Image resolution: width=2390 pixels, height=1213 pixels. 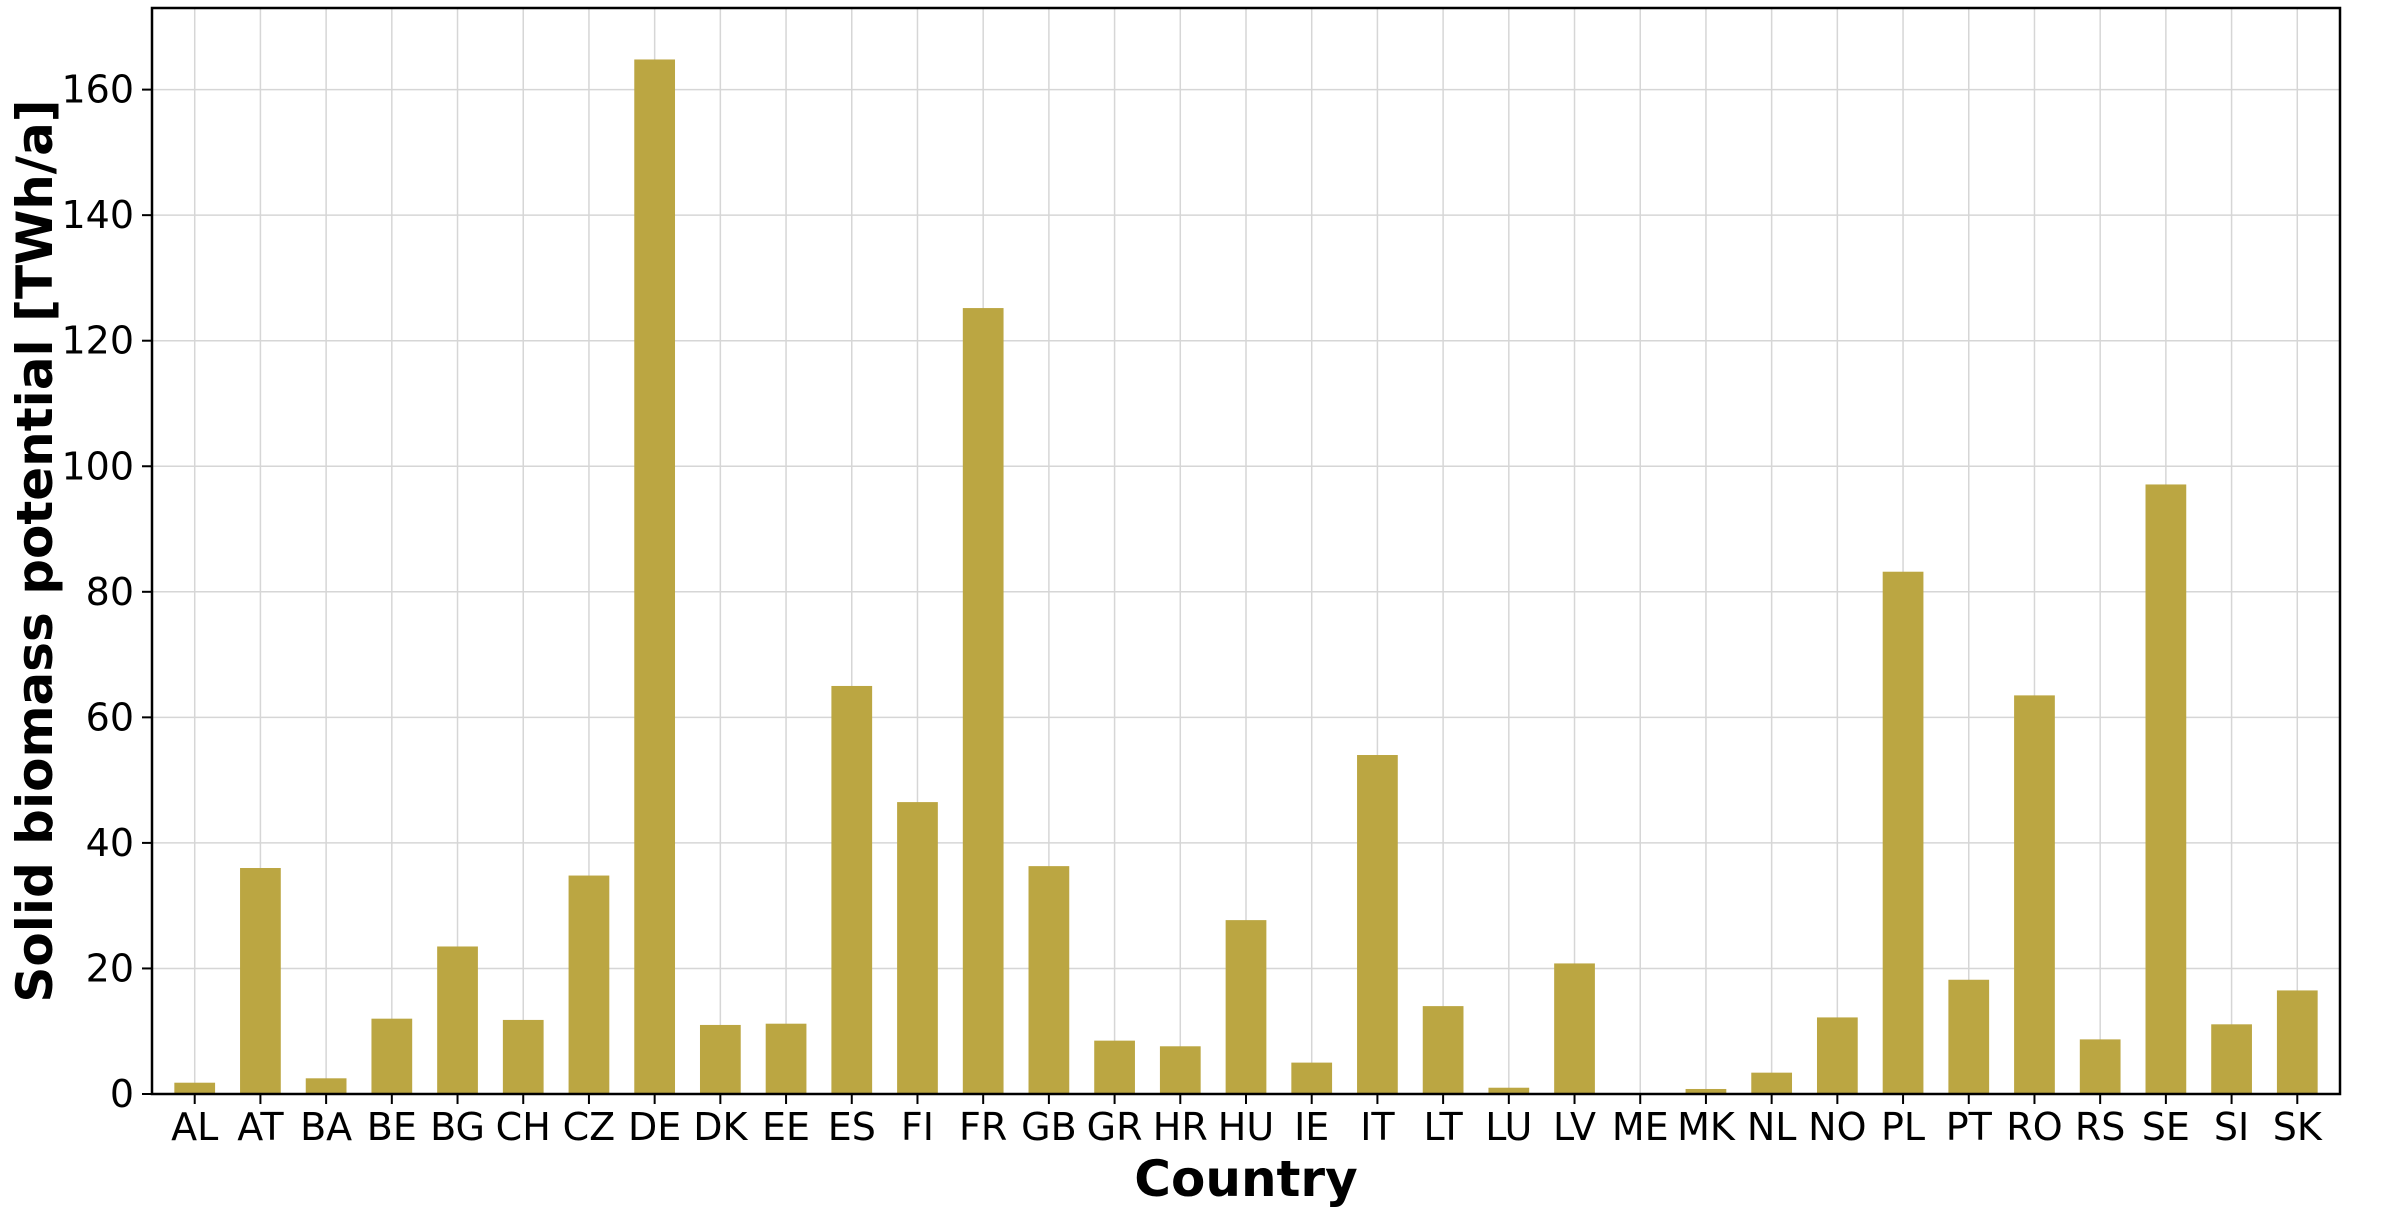 I want to click on y-tick-label: 100, so click(x=97, y=466).